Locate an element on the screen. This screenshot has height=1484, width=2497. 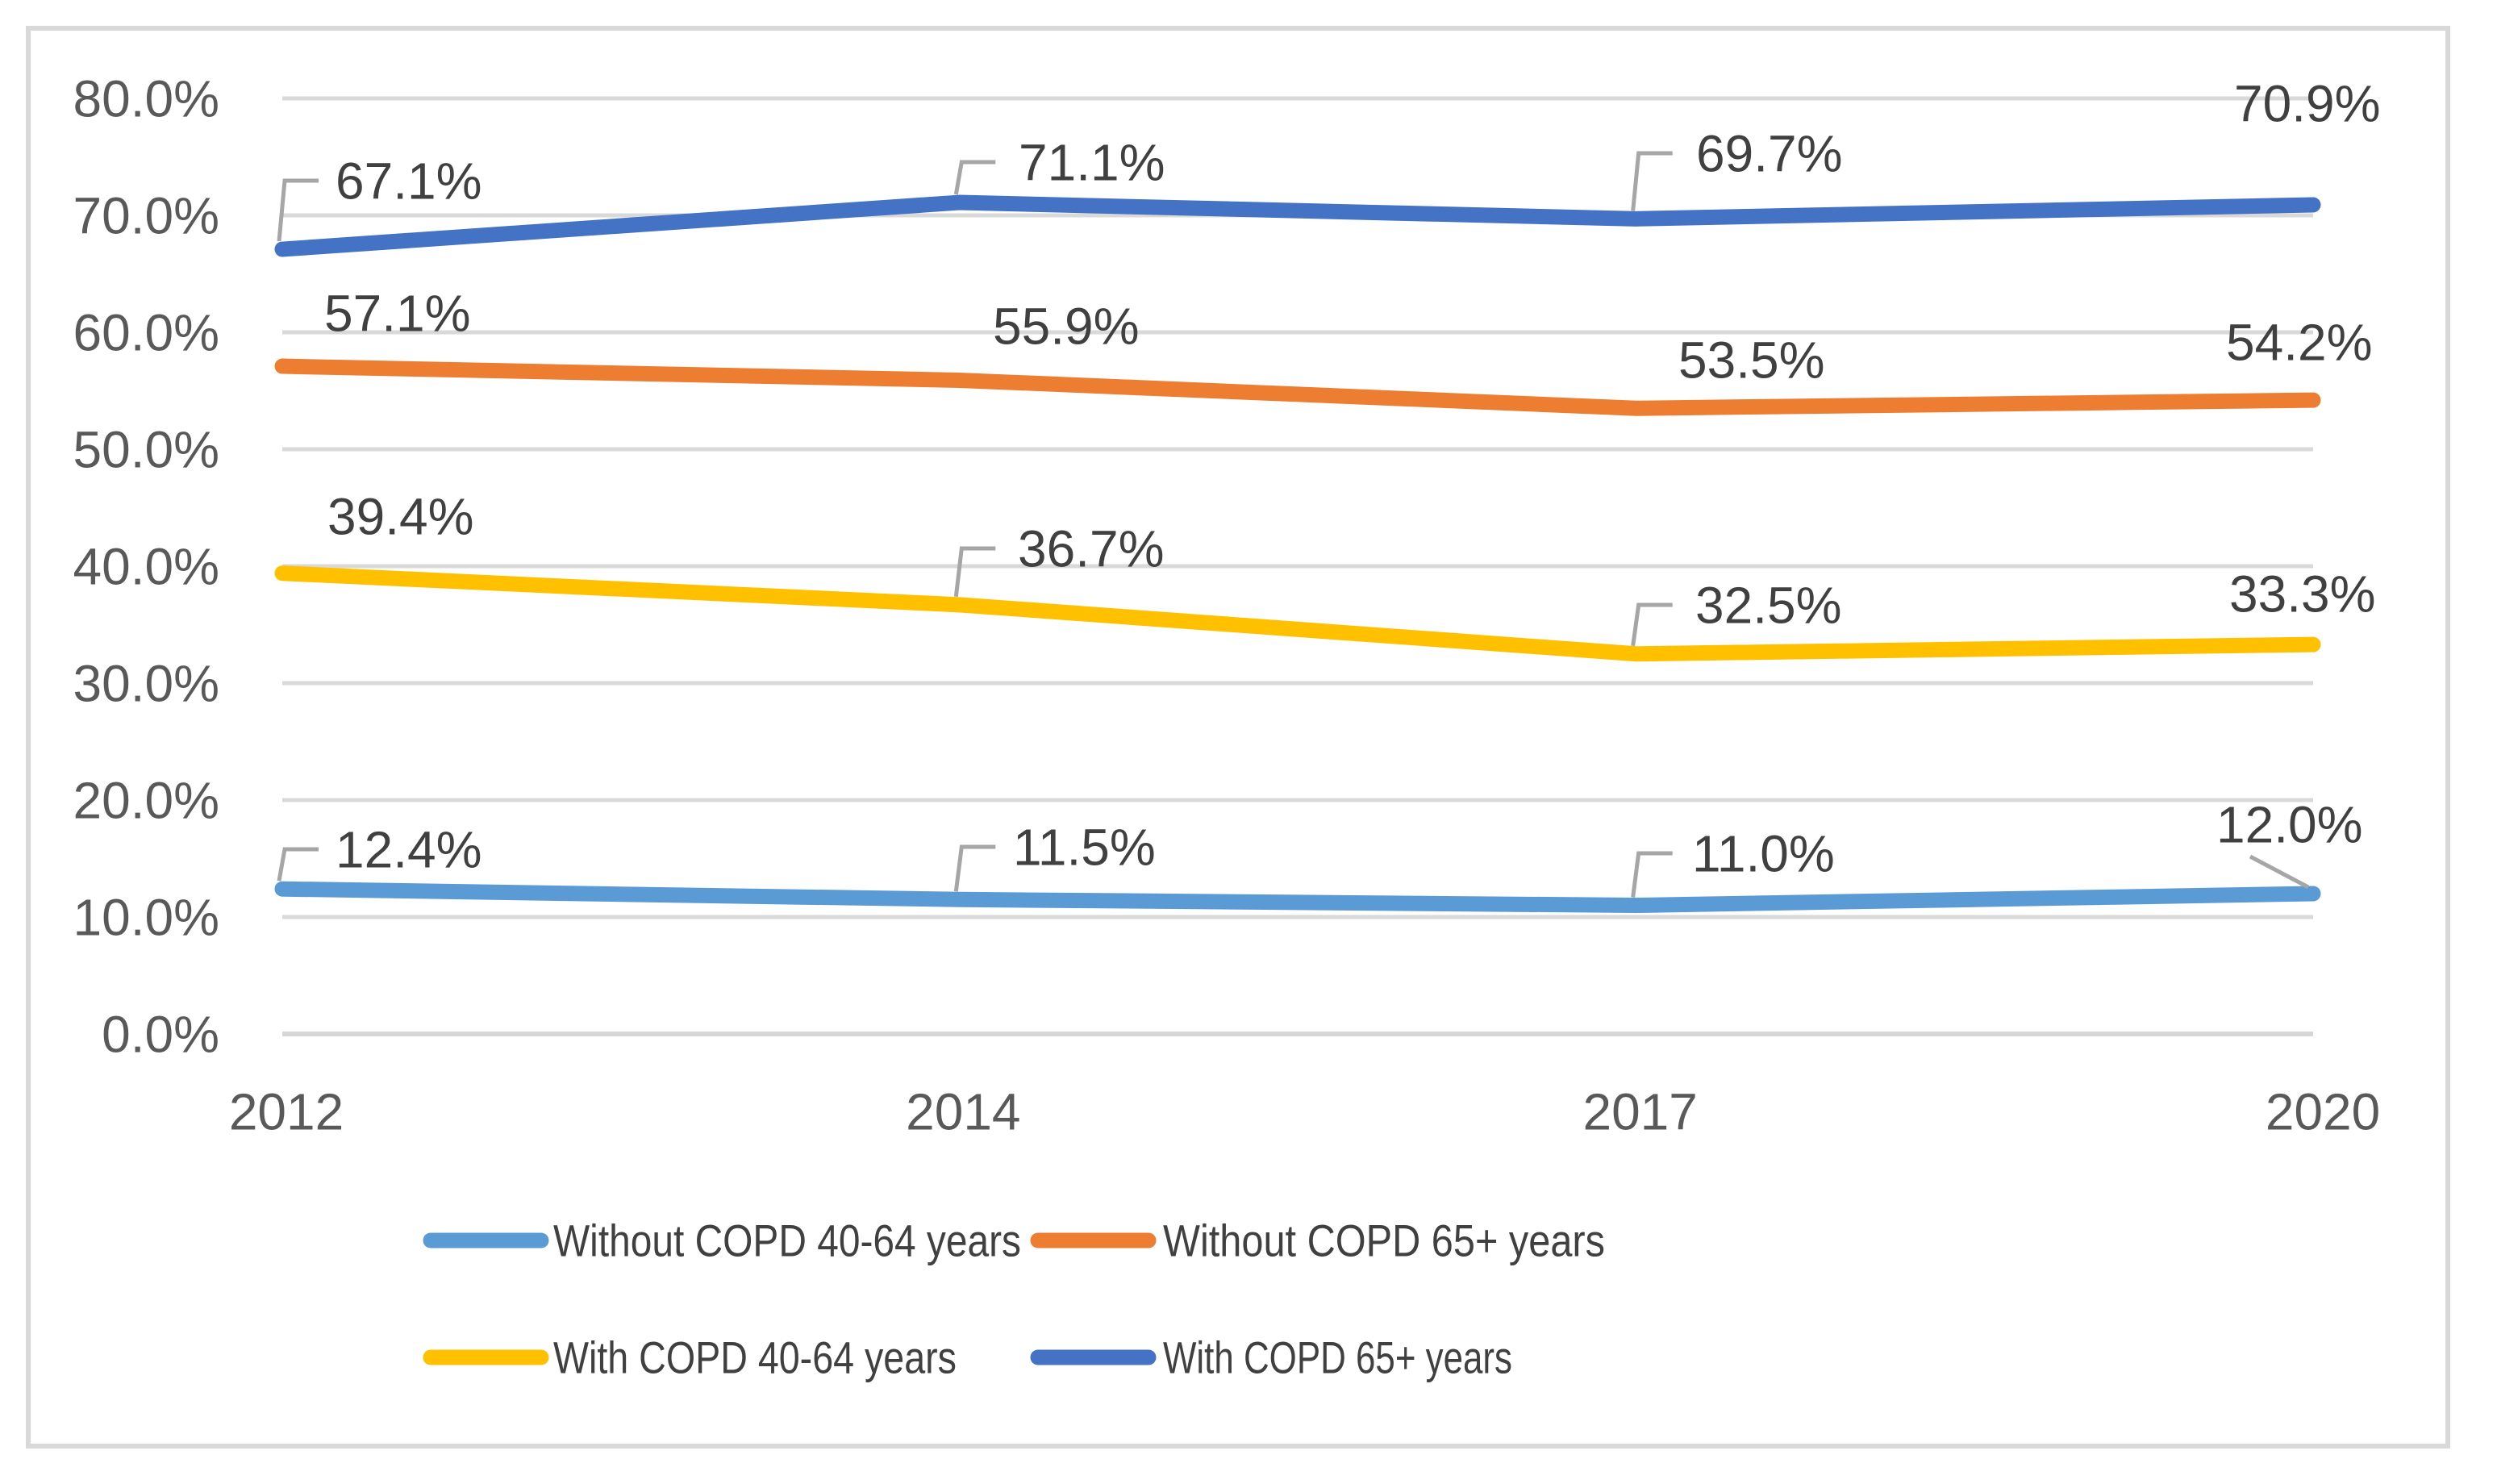
data-label-with-copd-65-years: 69.7% is located at coordinates (1769, 153).